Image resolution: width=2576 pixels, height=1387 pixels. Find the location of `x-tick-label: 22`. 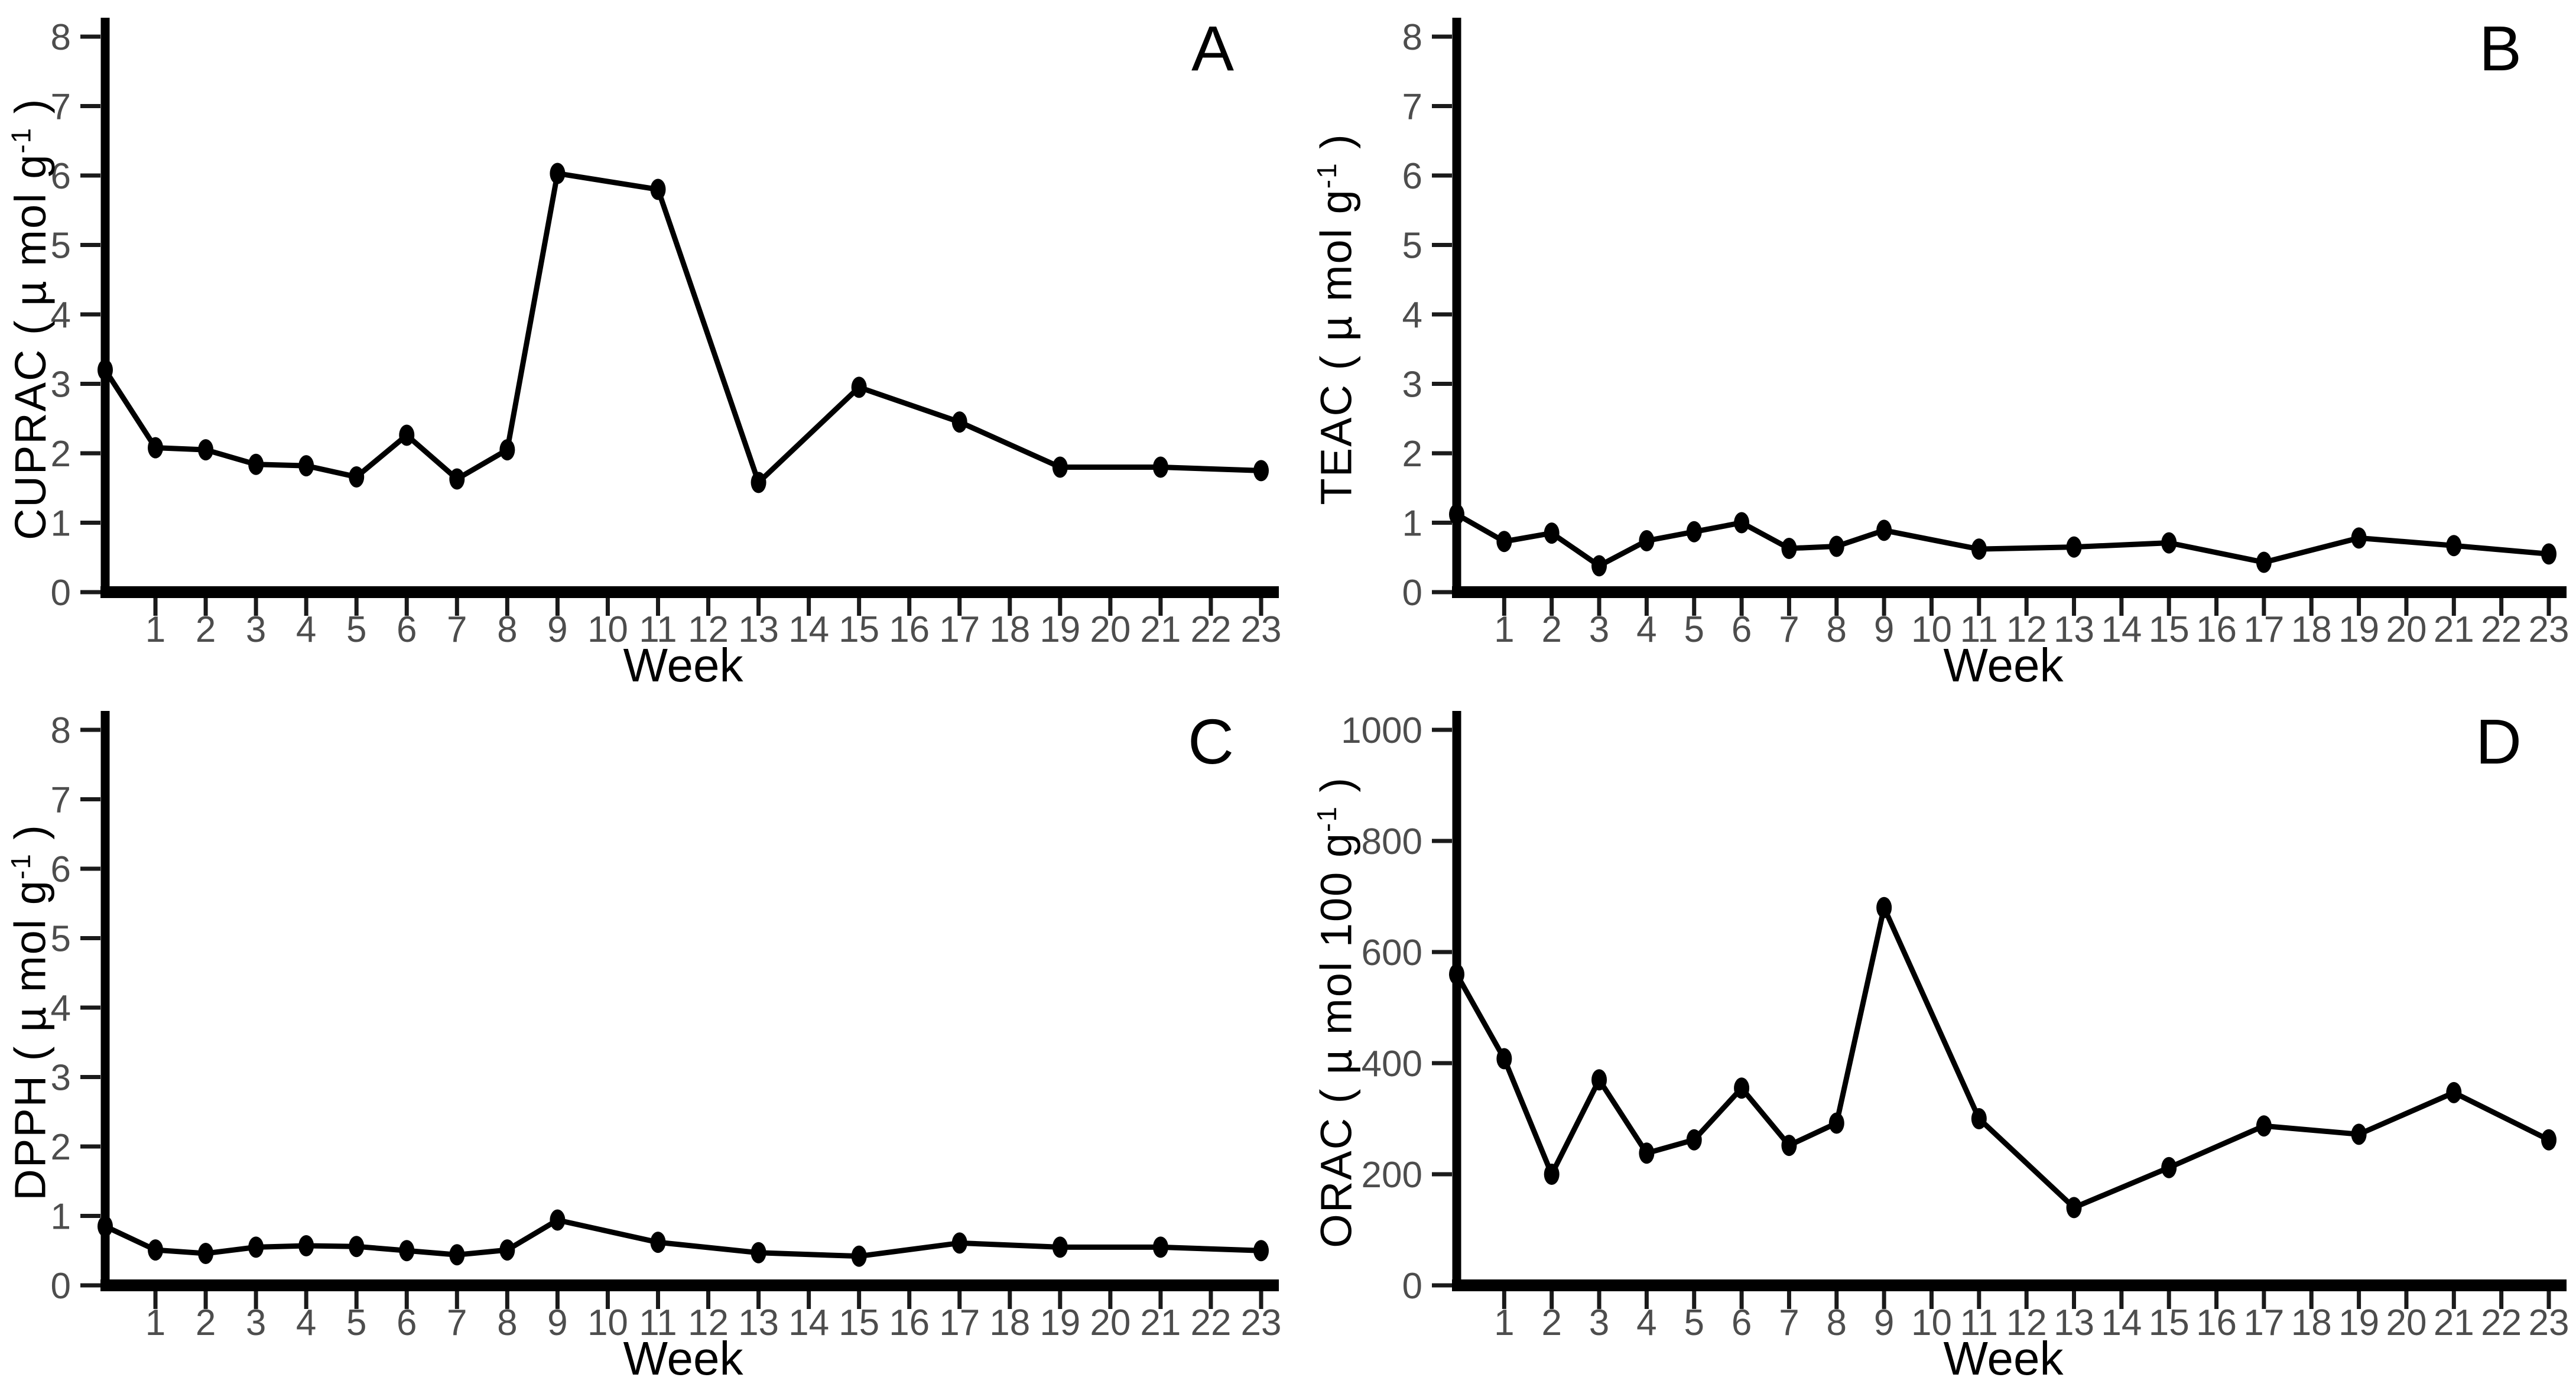

x-tick-label: 22 is located at coordinates (2501, 629).